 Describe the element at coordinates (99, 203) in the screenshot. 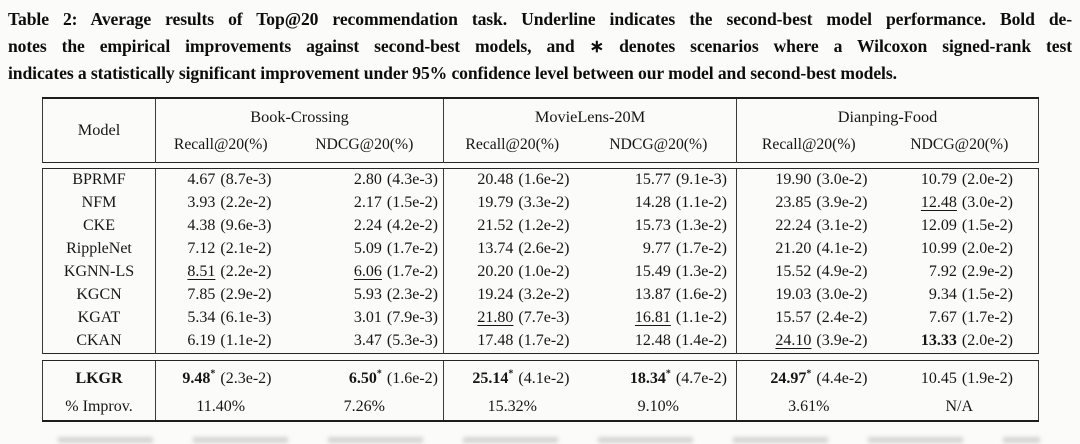

I see `model-name-cell: NFM` at that location.